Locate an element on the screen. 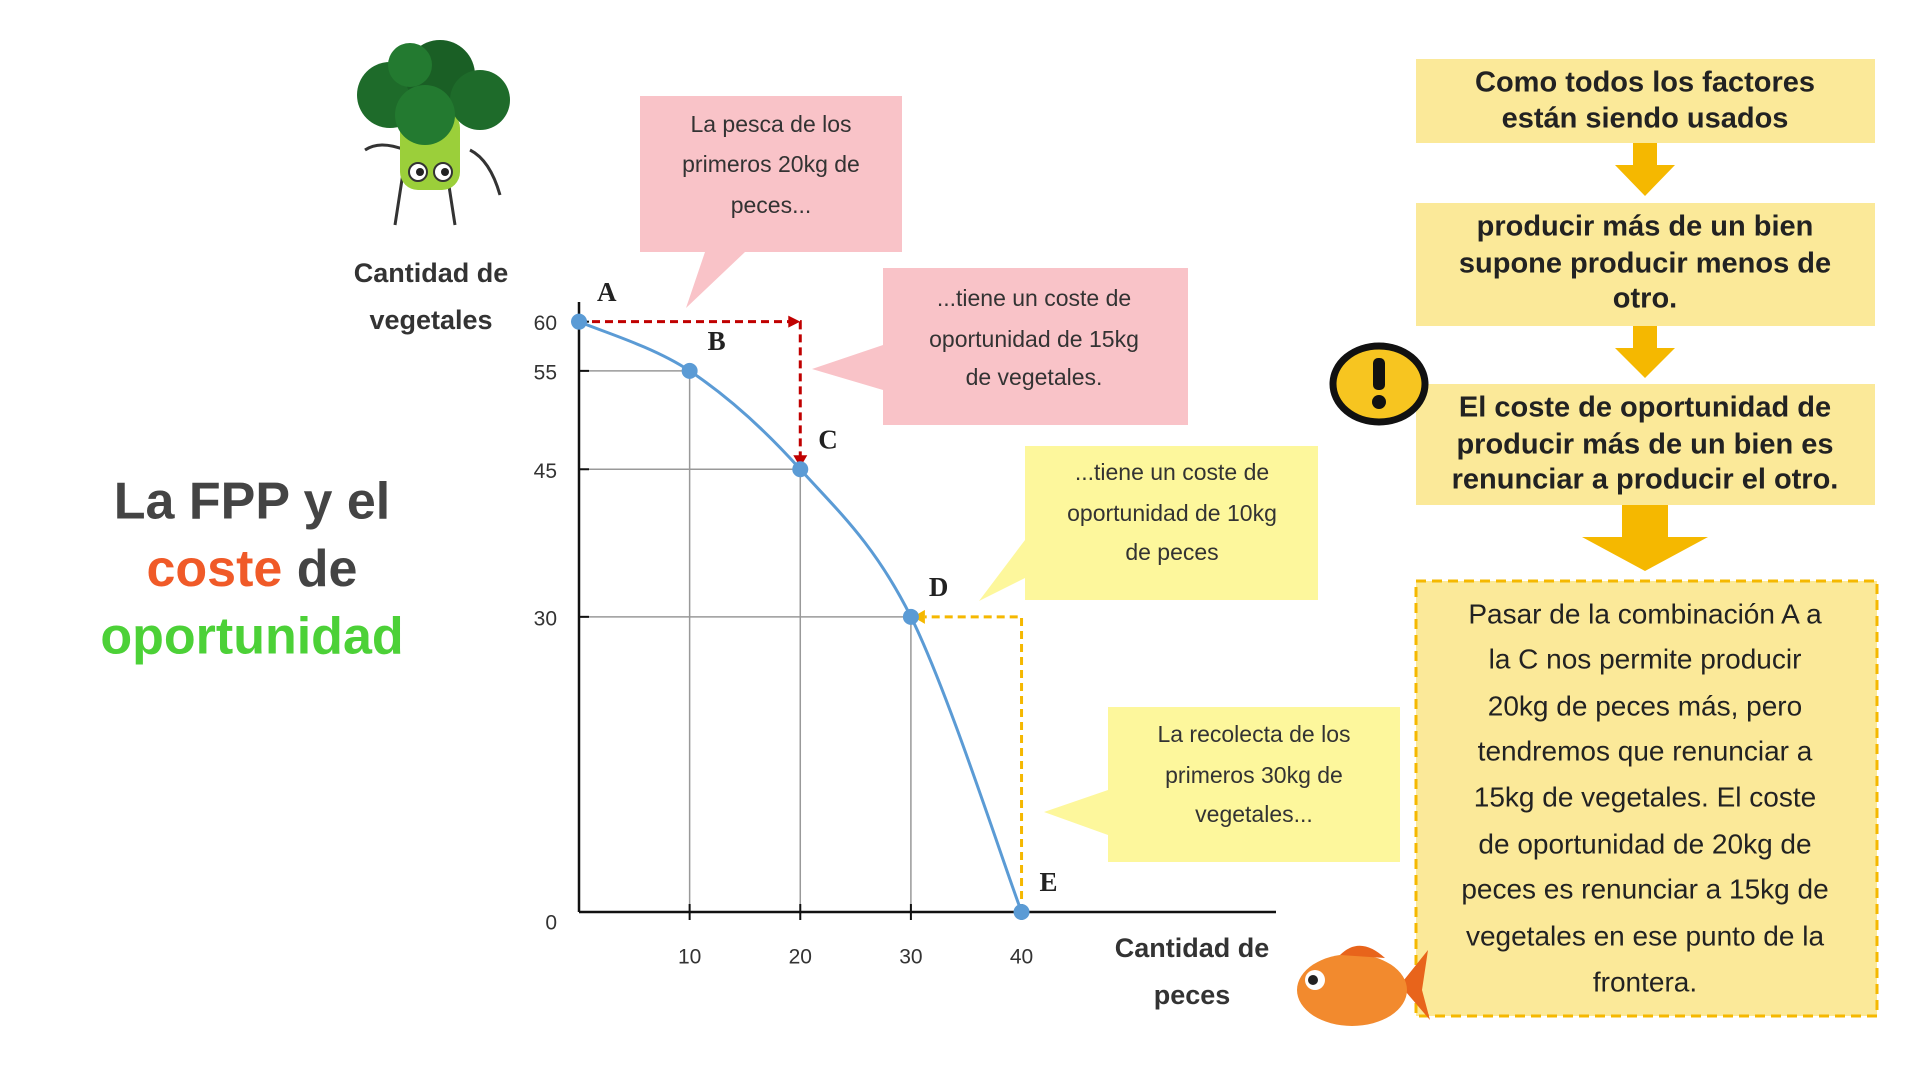 Image resolution: width=1920 pixels, height=1080 pixels. flow-text: El coste de oportunidad de is located at coordinates (1645, 408).